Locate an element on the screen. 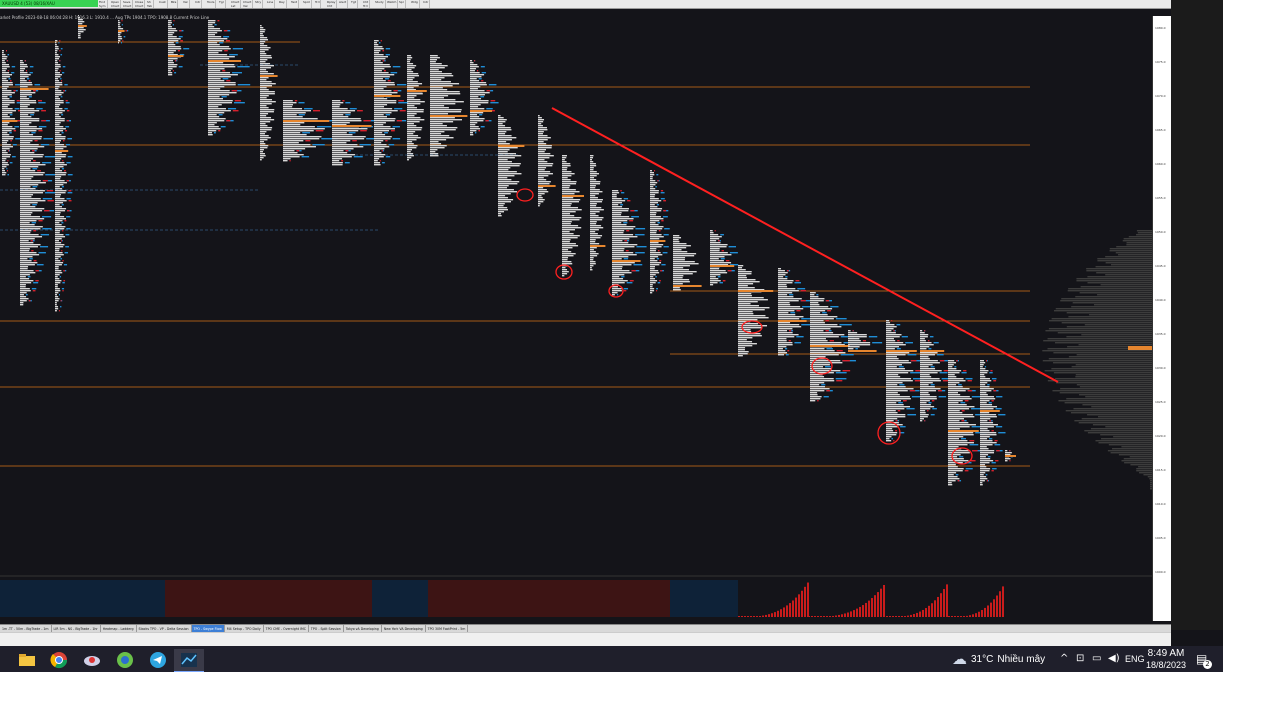  language-indicator: ENG is located at coordinates (1135, 659).